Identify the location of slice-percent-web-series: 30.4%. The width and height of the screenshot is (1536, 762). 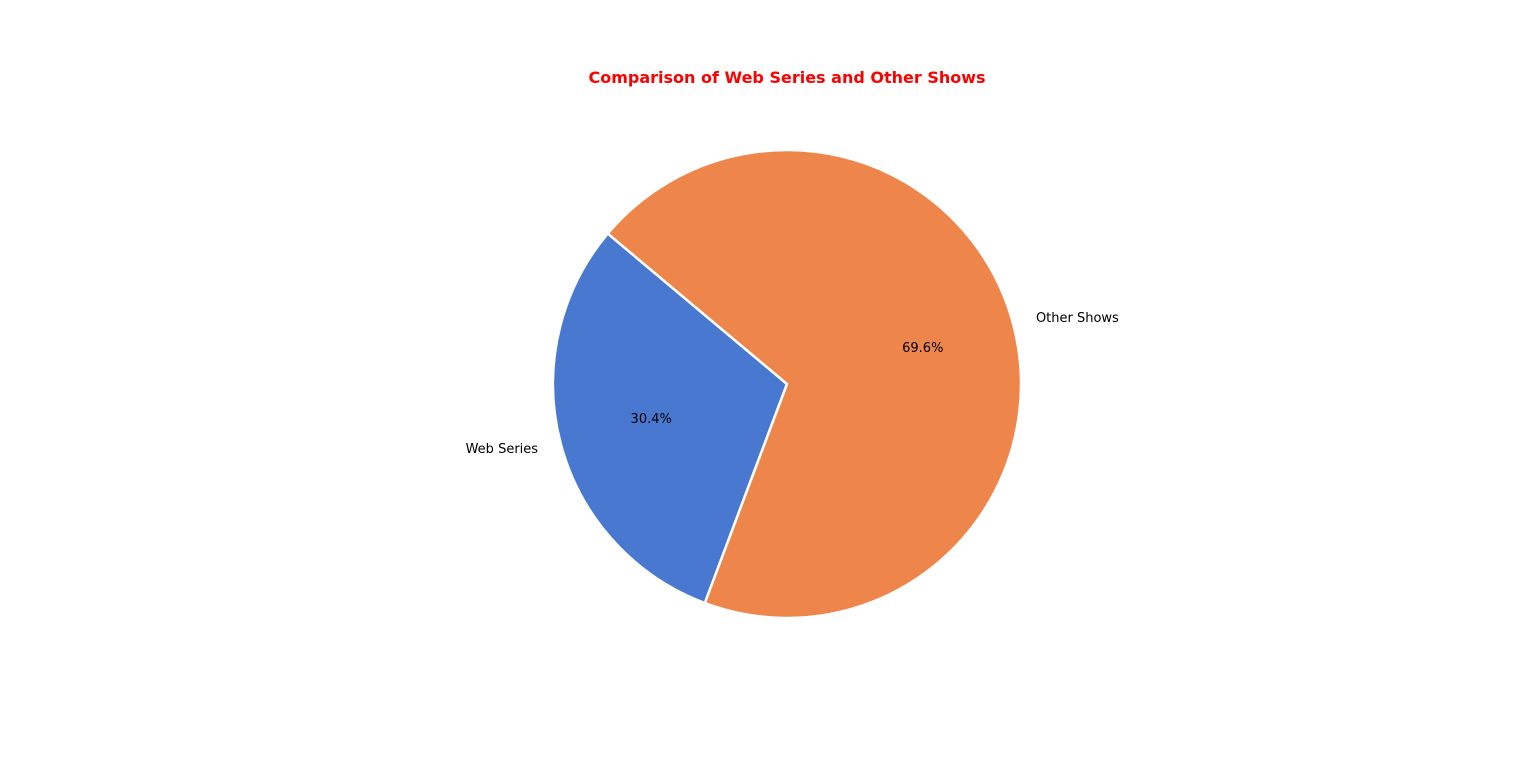
(651, 419).